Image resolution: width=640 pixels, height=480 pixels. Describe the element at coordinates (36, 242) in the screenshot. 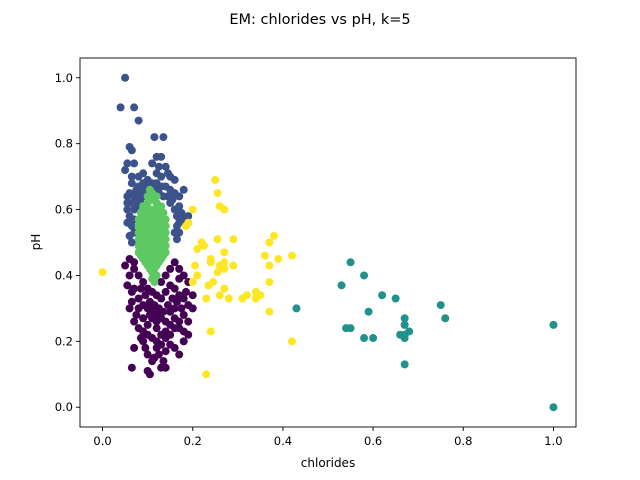

I see `y-axis-label: pH` at that location.